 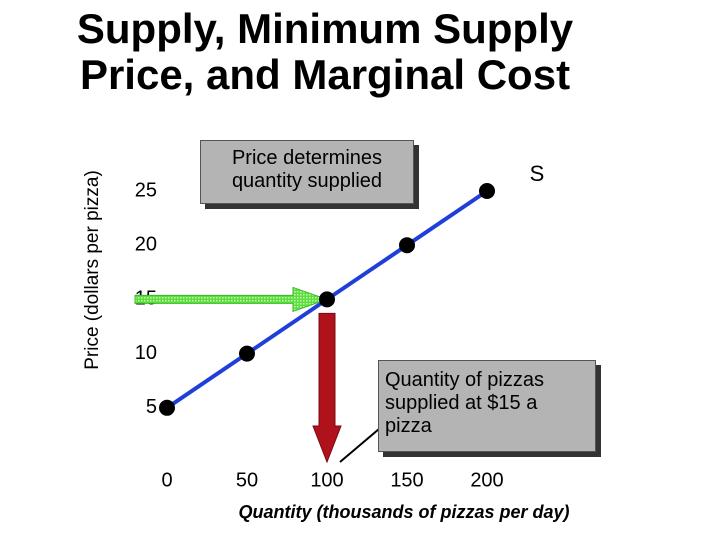 I want to click on y-axis-label: Price (dollars per pizza), so click(x=92, y=270).